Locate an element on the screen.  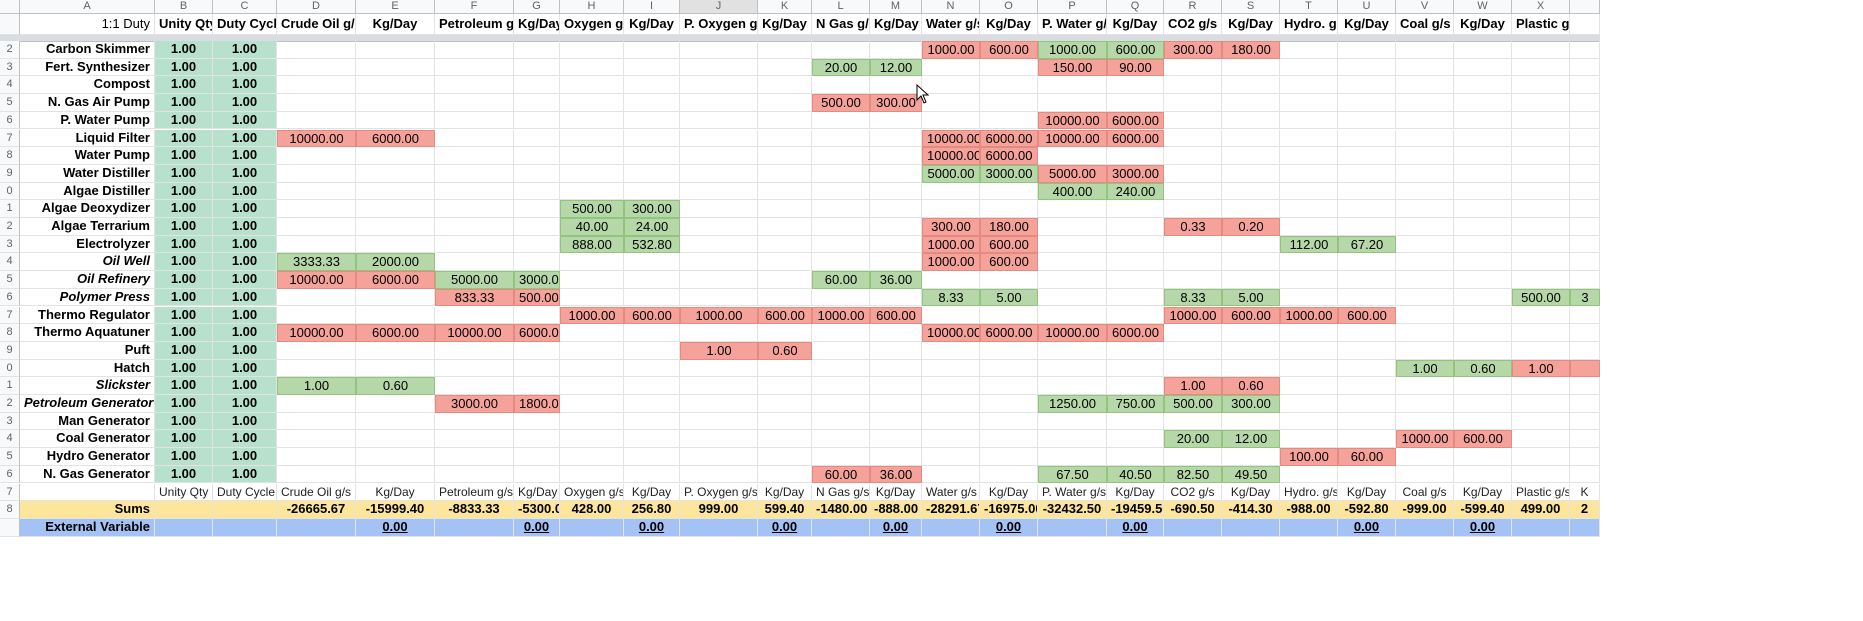
column-header-C: C is located at coordinates (245, 7).